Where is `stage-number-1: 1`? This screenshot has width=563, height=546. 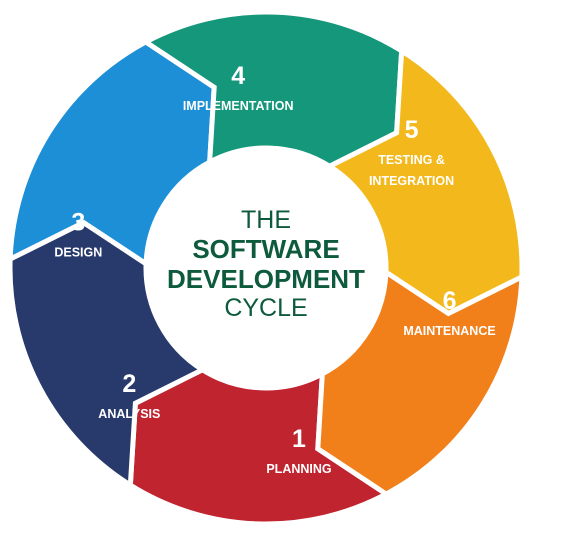
stage-number-1: 1 is located at coordinates (299, 439).